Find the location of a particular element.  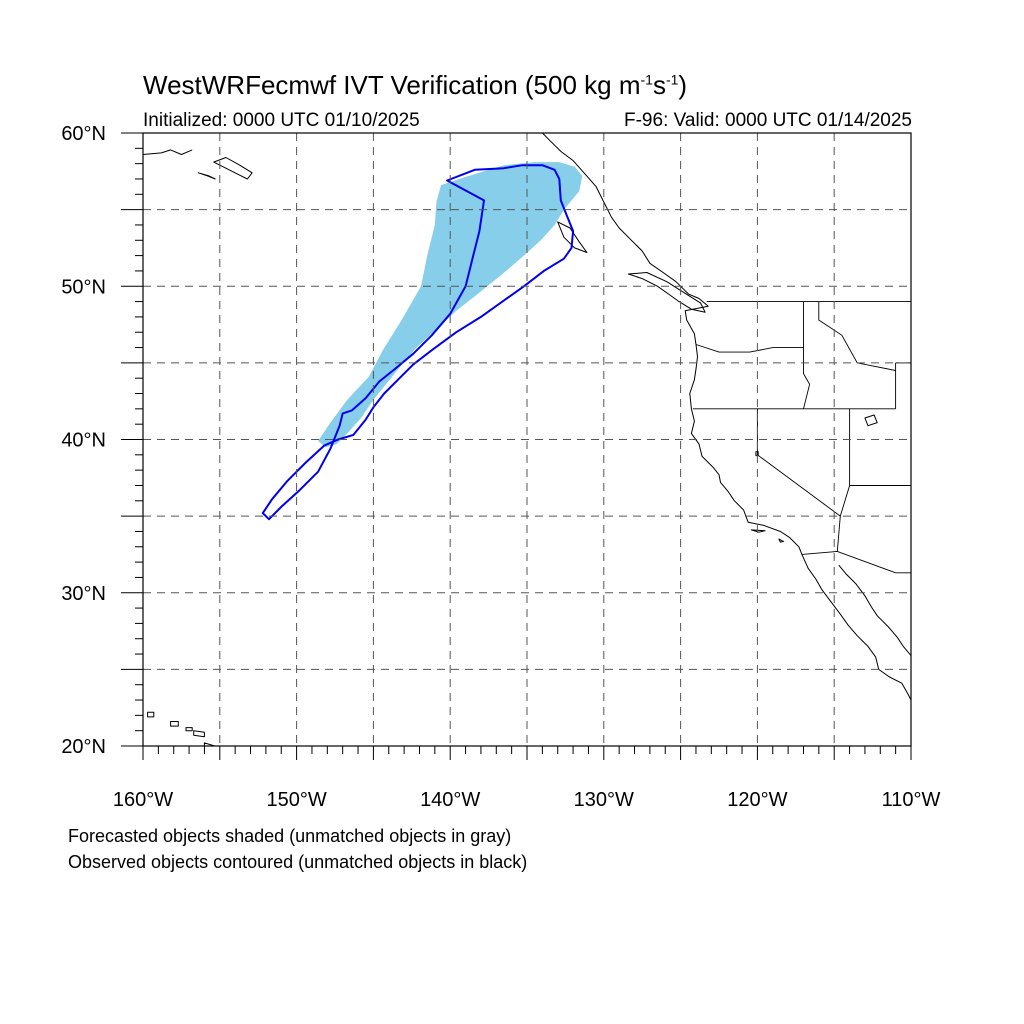

observed-object-contour is located at coordinates (418, 342).